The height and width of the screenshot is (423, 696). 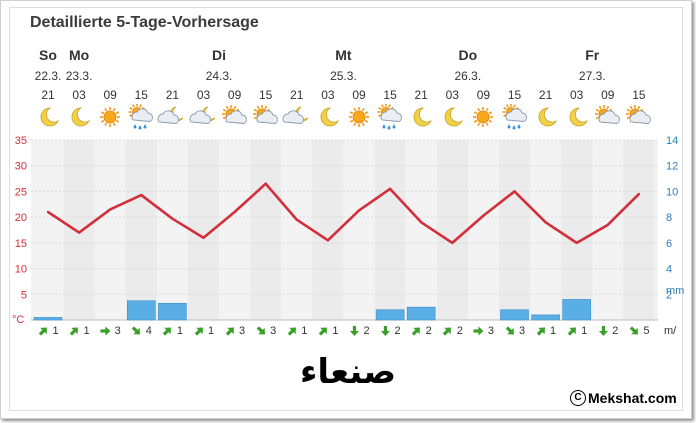 I want to click on right-axis-unit: mm, so click(x=675, y=291).